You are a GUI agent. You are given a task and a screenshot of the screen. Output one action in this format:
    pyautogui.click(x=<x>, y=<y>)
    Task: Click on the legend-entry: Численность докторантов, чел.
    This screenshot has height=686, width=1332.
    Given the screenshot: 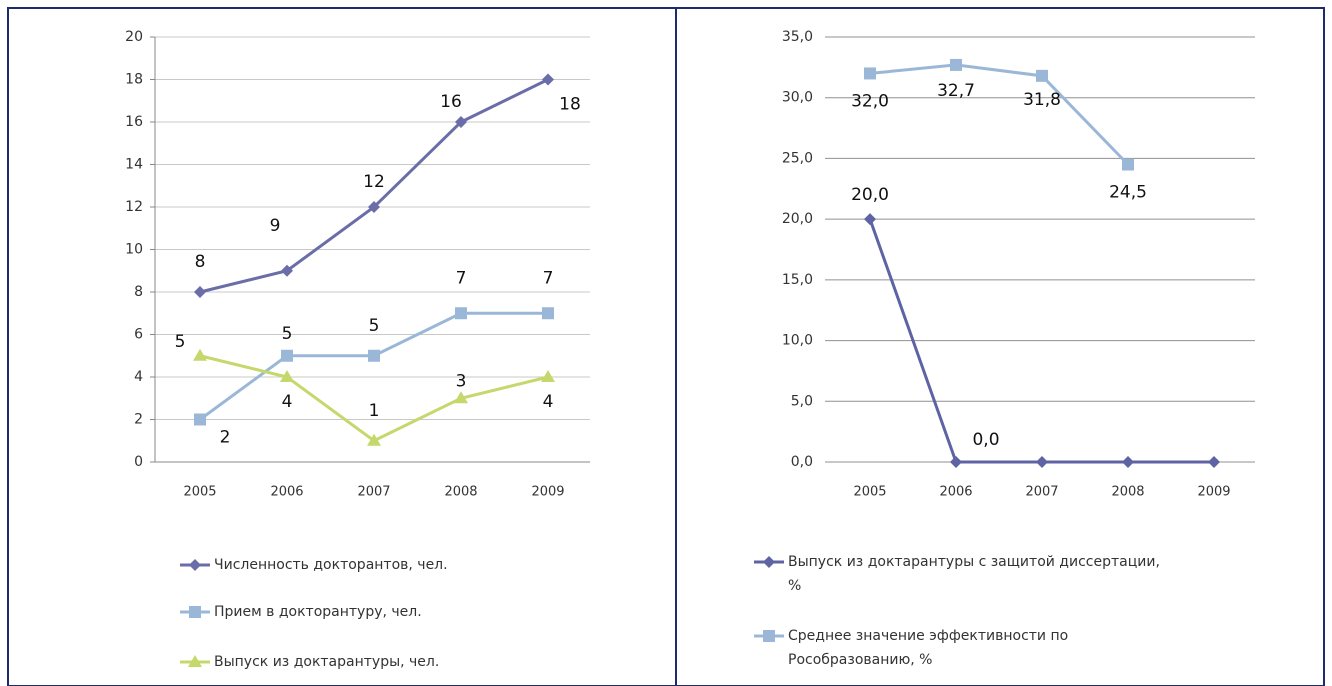 What is the action you would take?
    pyautogui.click(x=331, y=565)
    